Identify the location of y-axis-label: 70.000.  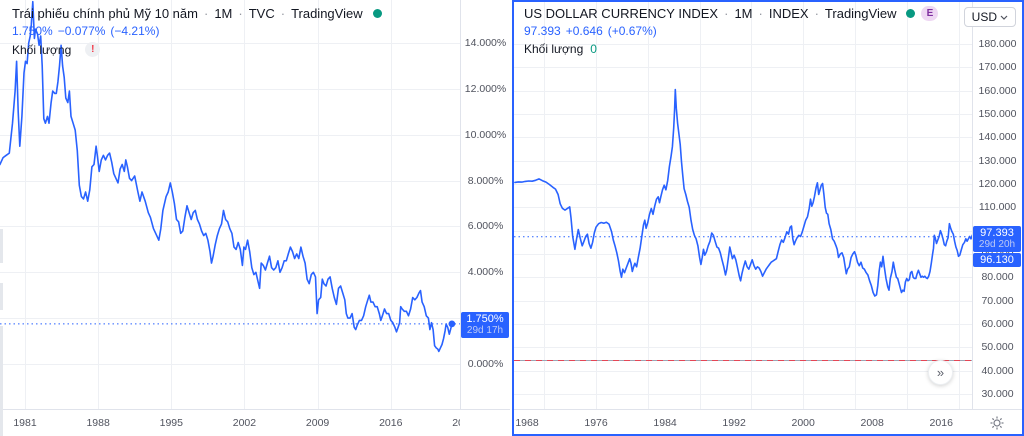
(997, 300).